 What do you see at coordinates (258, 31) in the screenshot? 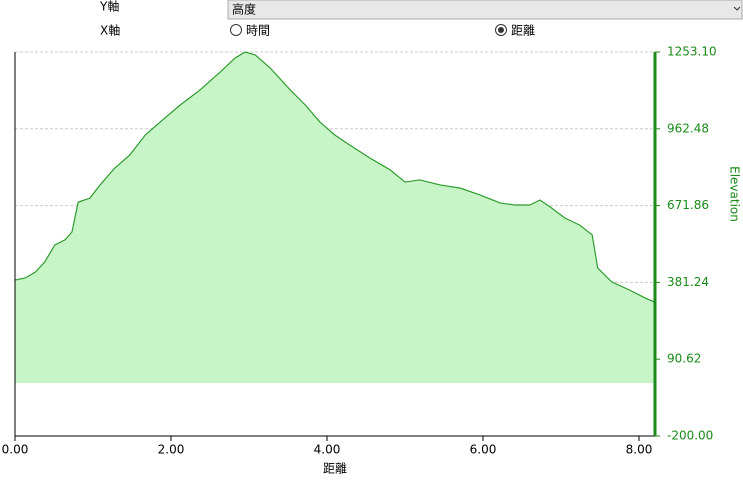
I see `radio-label: 時間` at bounding box center [258, 31].